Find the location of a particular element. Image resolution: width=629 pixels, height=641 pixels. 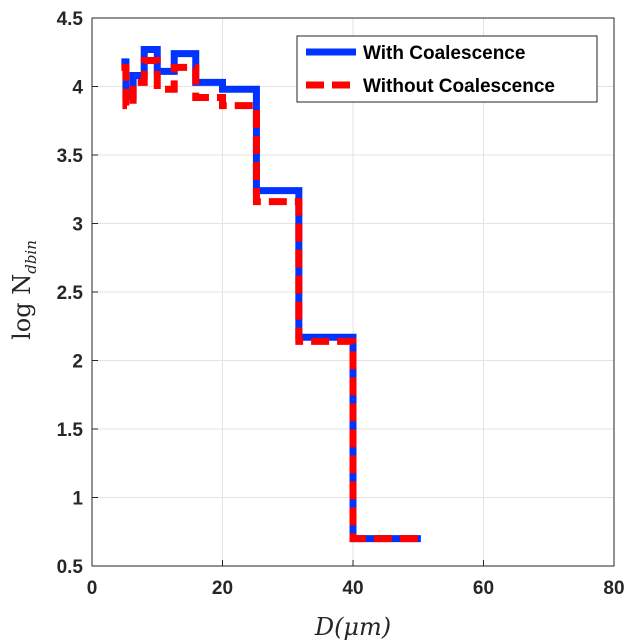

y-axis-label-main: log N is located at coordinates (22, 307).